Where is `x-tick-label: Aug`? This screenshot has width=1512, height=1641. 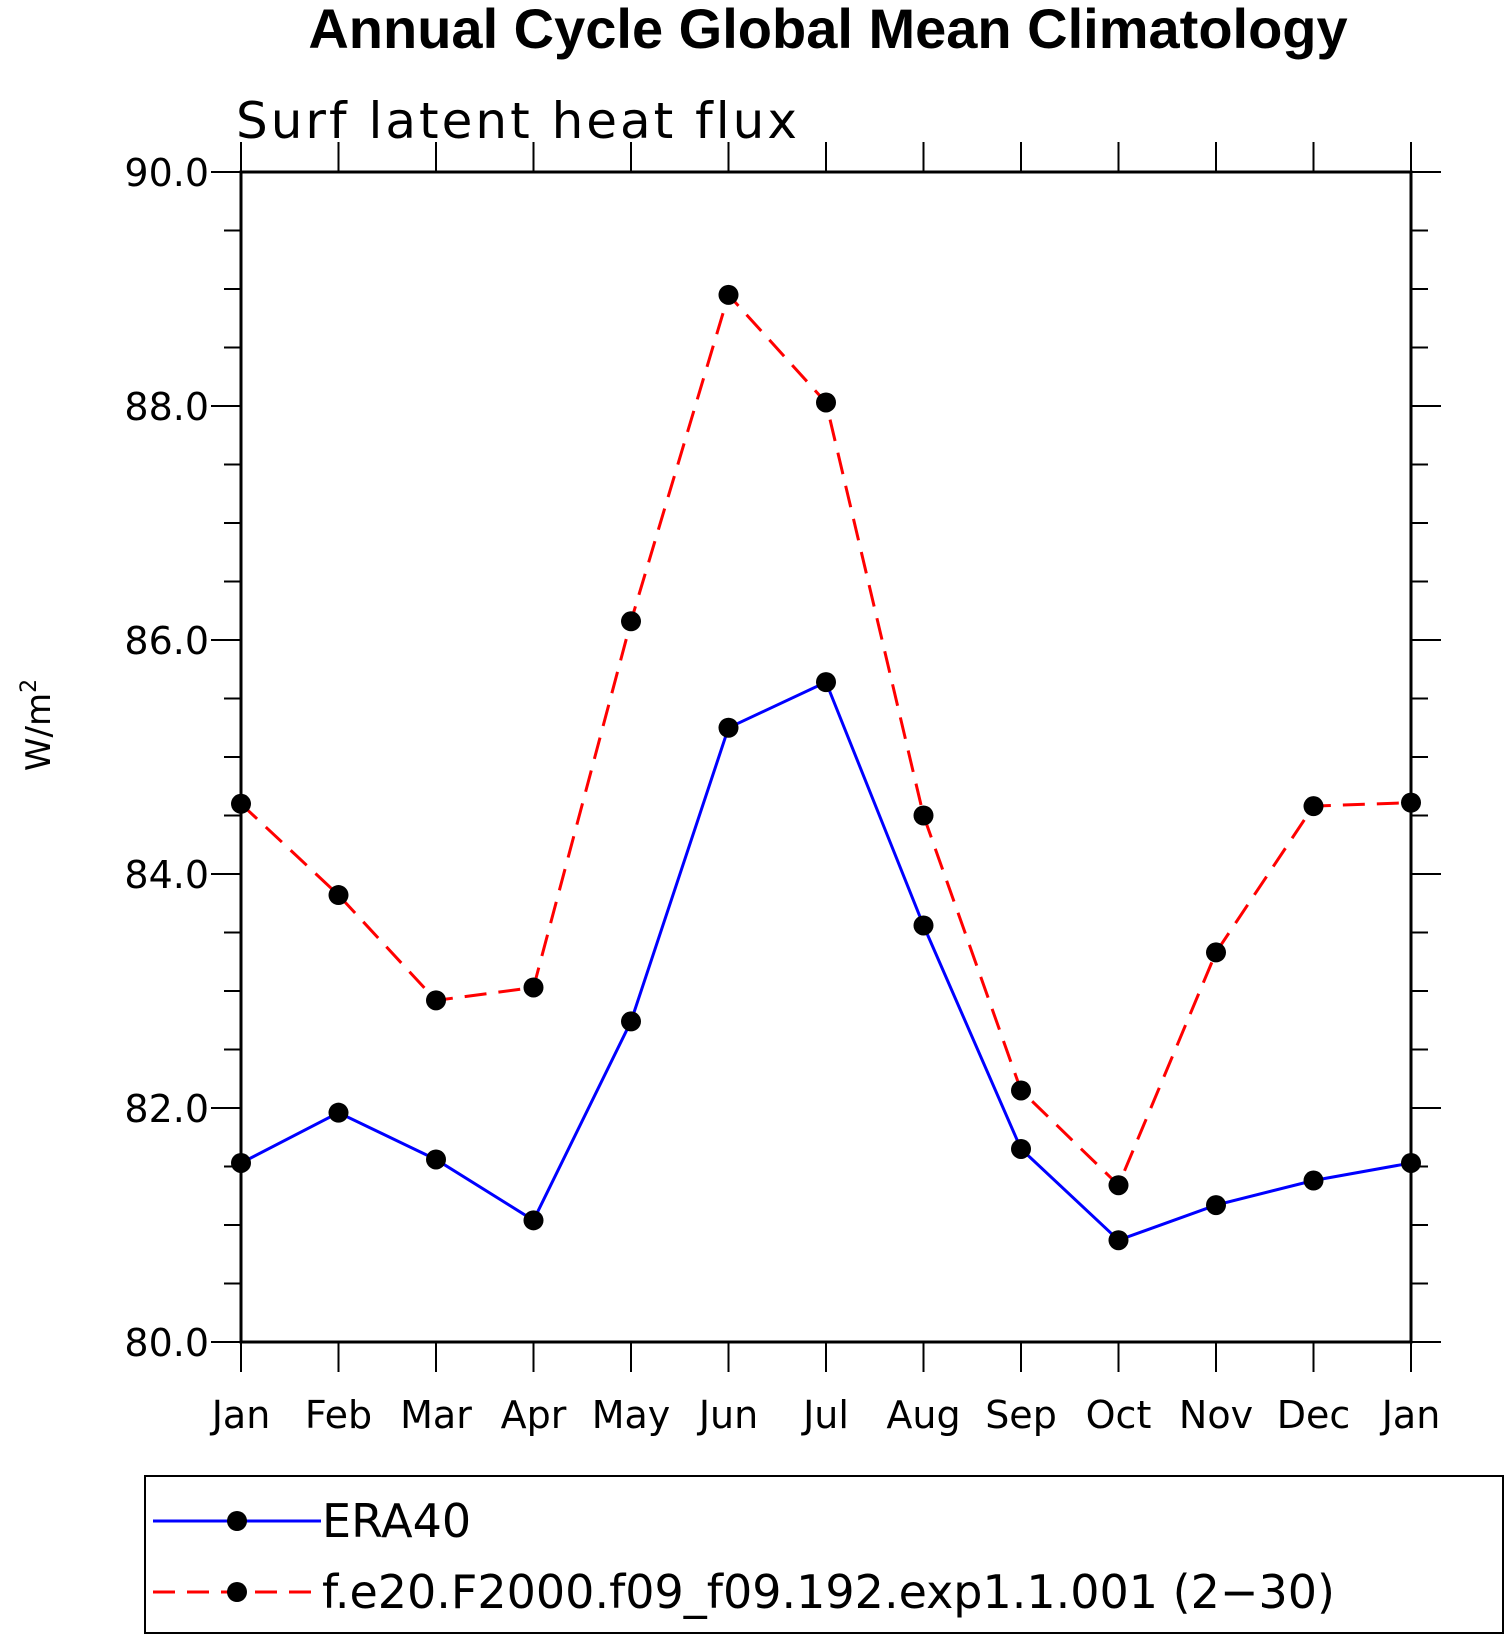 x-tick-label: Aug is located at coordinates (923, 1415).